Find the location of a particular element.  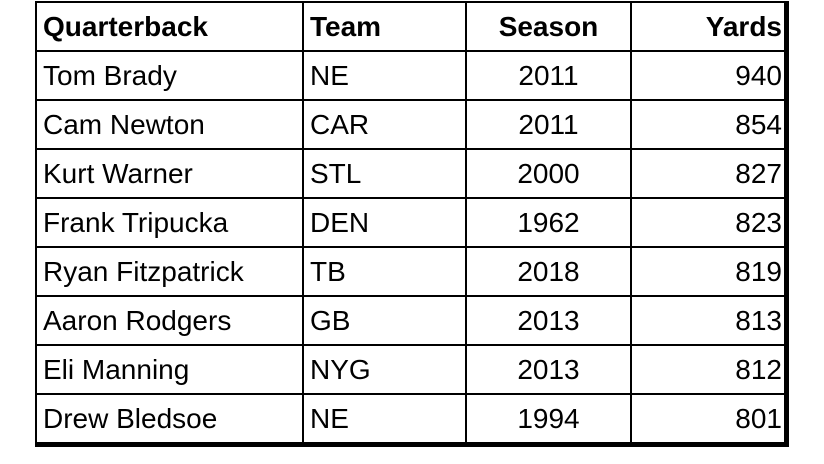

table-row: Drew Bledsoe NE 1994 801 is located at coordinates (412, 420).